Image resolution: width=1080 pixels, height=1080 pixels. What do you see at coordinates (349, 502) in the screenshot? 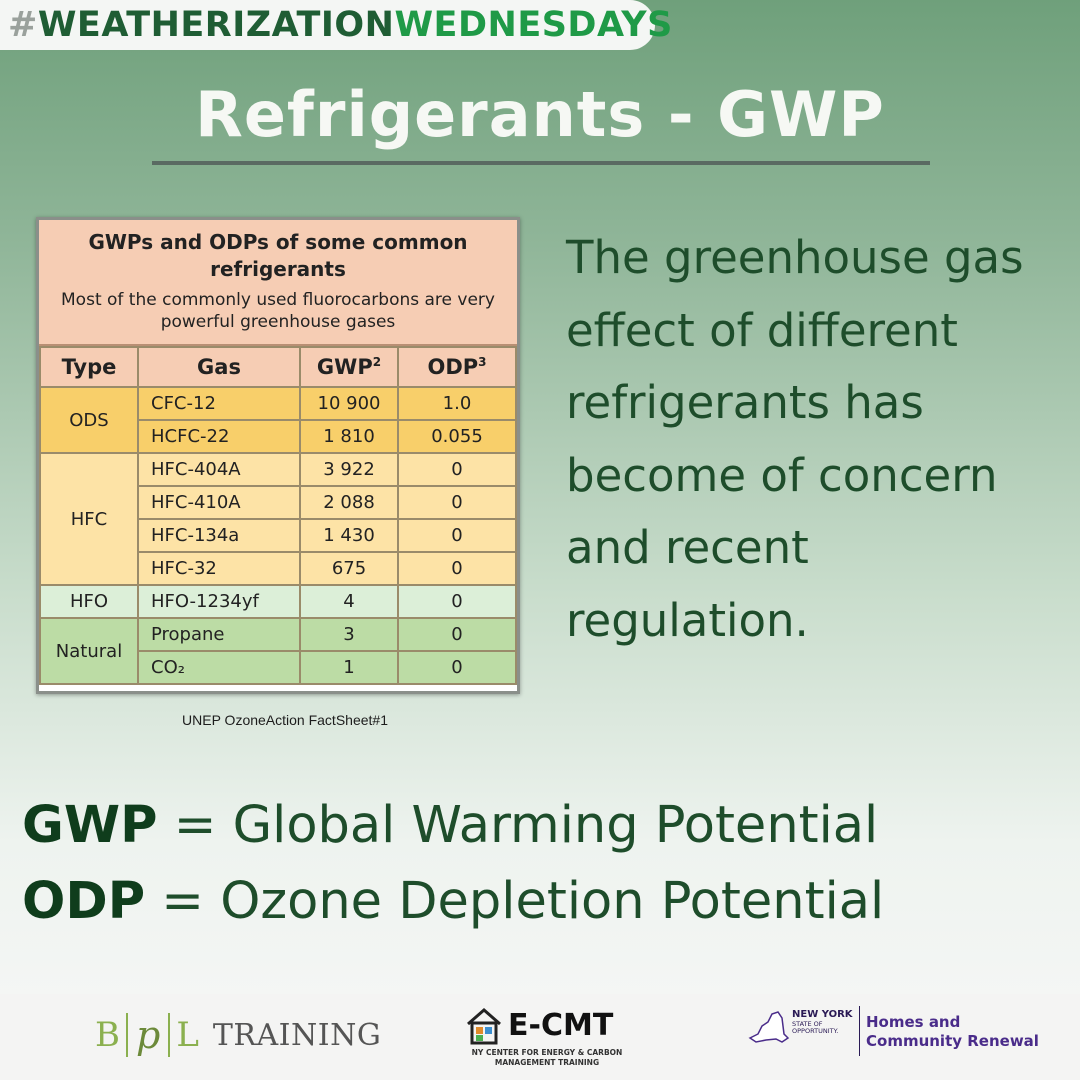
I see `gwp-cell: 2 088` at bounding box center [349, 502].